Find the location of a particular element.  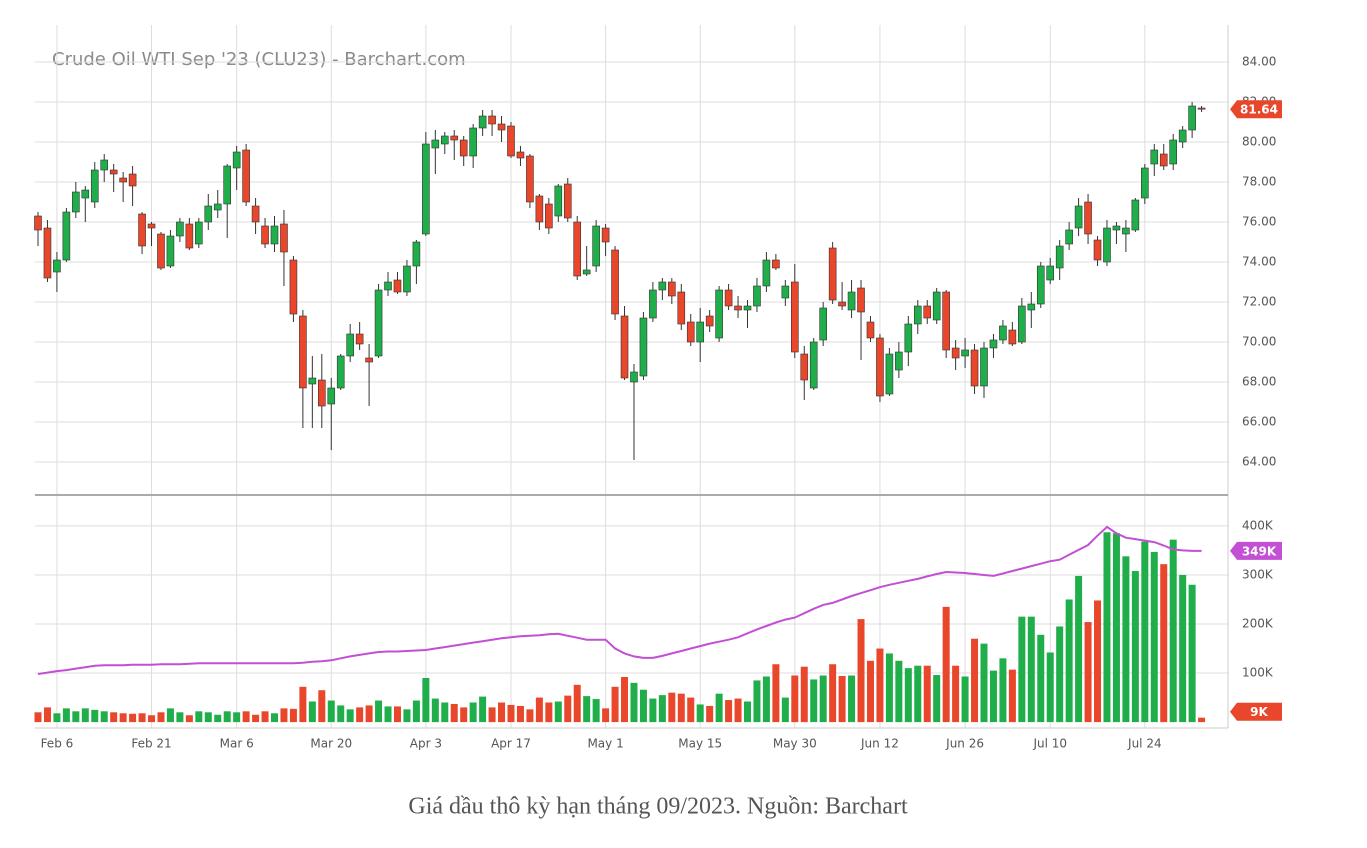

last-price-label-box is located at coordinates (1256, 109).